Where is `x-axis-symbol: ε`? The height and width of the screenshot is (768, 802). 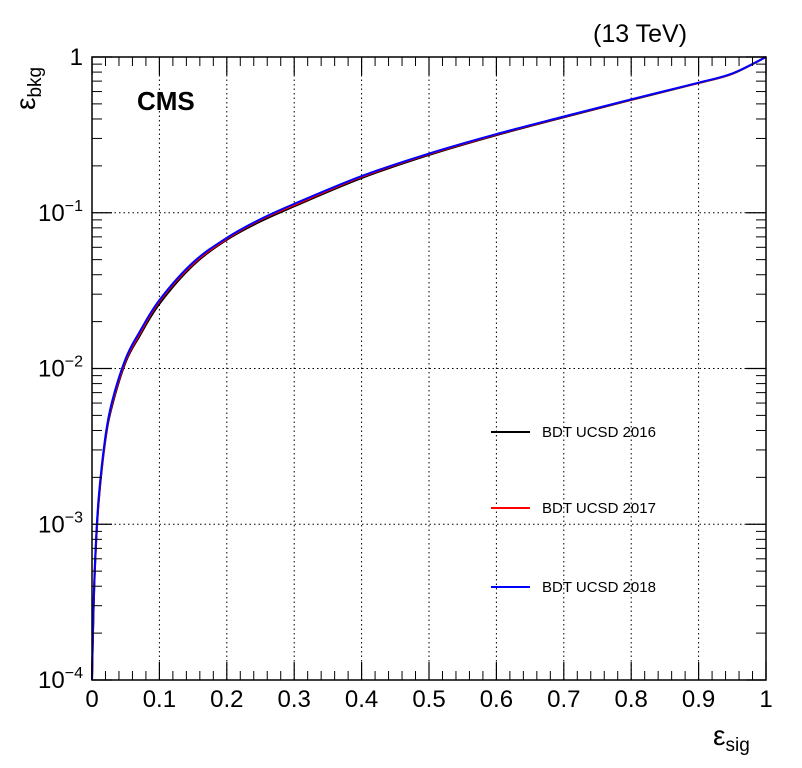 x-axis-symbol: ε is located at coordinates (719, 735).